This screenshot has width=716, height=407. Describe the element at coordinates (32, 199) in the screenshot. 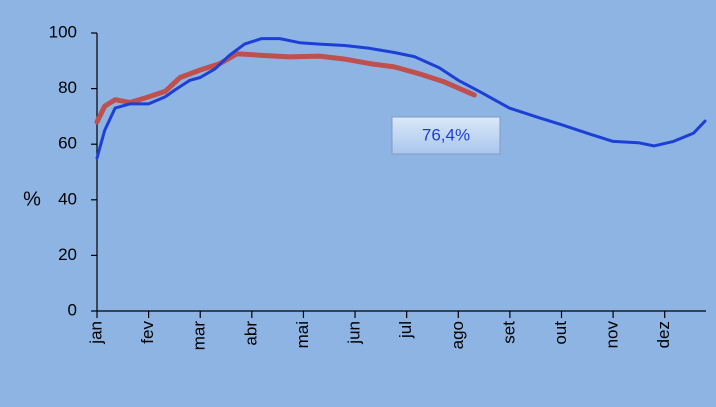

I see `y-axis-label: %` at that location.